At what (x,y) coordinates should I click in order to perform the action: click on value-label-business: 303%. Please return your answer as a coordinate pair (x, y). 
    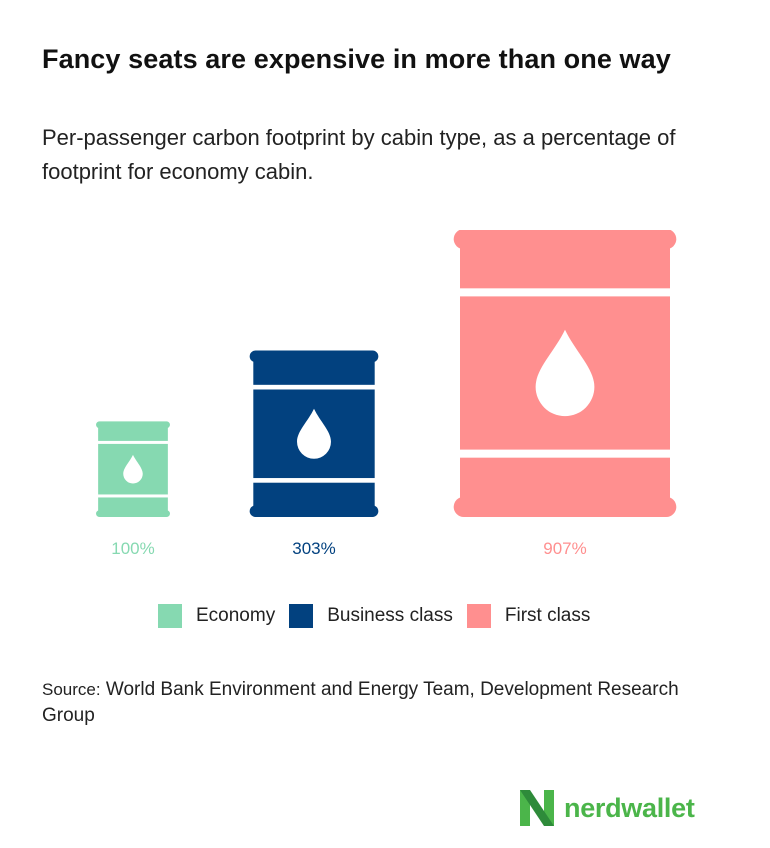
    Looking at the image, I should click on (313, 548).